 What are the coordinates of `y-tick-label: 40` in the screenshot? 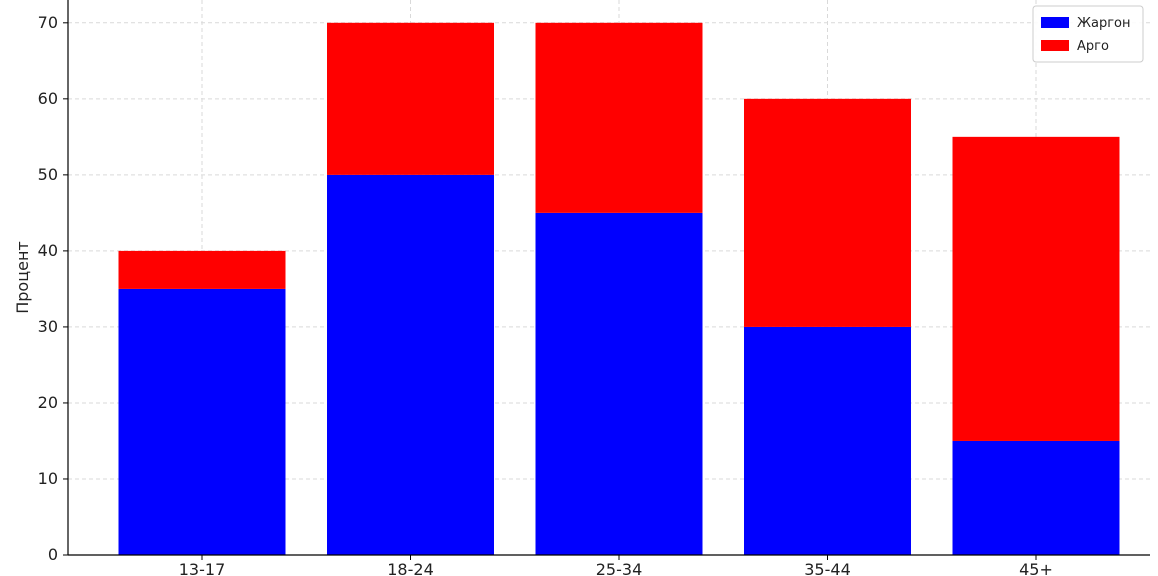 It's located at (48, 250).